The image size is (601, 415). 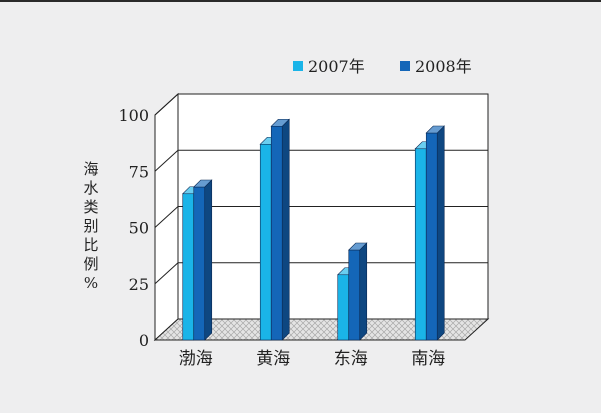 I want to click on x-axis-ticks: 渤海 黄海 东海 南海, so click(x=312, y=359).